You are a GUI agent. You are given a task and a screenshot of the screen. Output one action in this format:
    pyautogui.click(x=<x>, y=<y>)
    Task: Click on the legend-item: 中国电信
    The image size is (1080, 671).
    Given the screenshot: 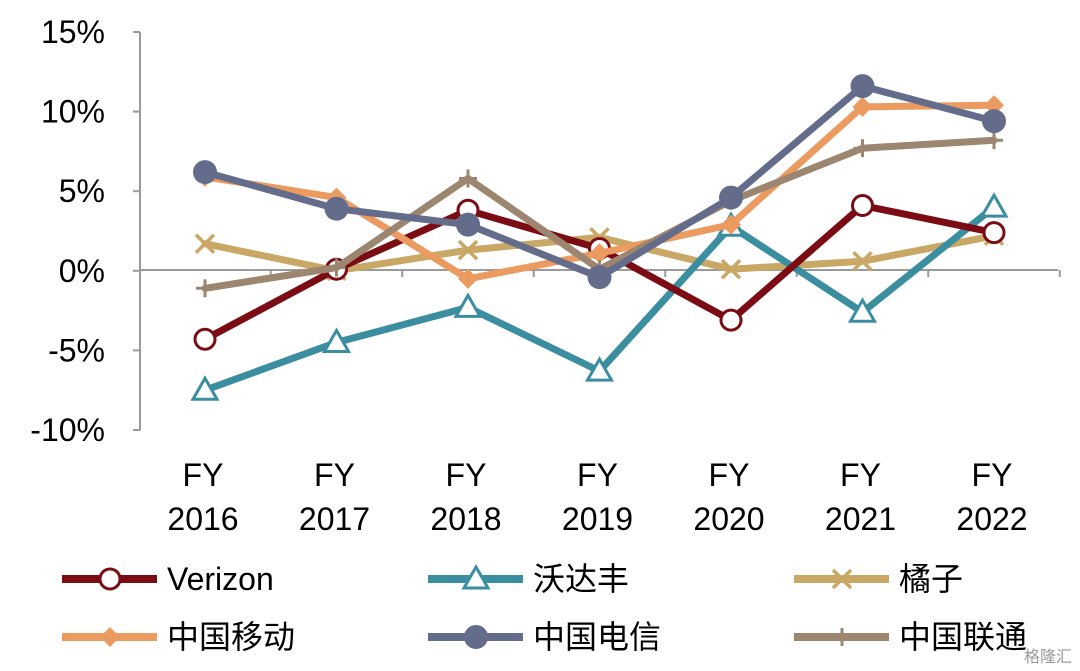 What is the action you would take?
    pyautogui.click(x=544, y=637)
    